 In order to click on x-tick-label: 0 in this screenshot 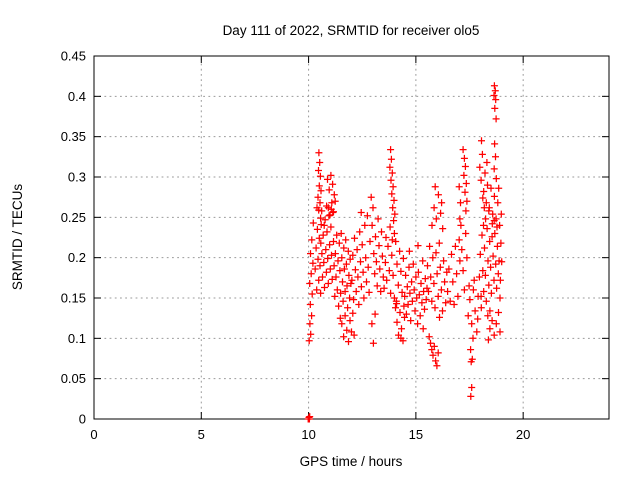, I will do `click(93, 434)`.